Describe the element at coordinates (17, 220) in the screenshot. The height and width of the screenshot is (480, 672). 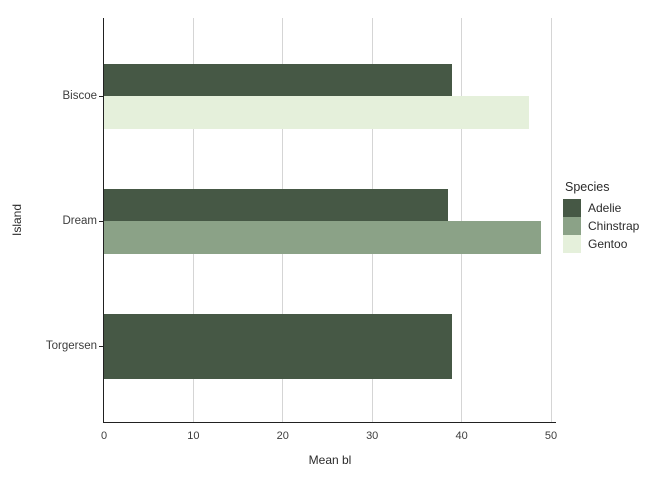
I see `y-axis-title: Island` at that location.